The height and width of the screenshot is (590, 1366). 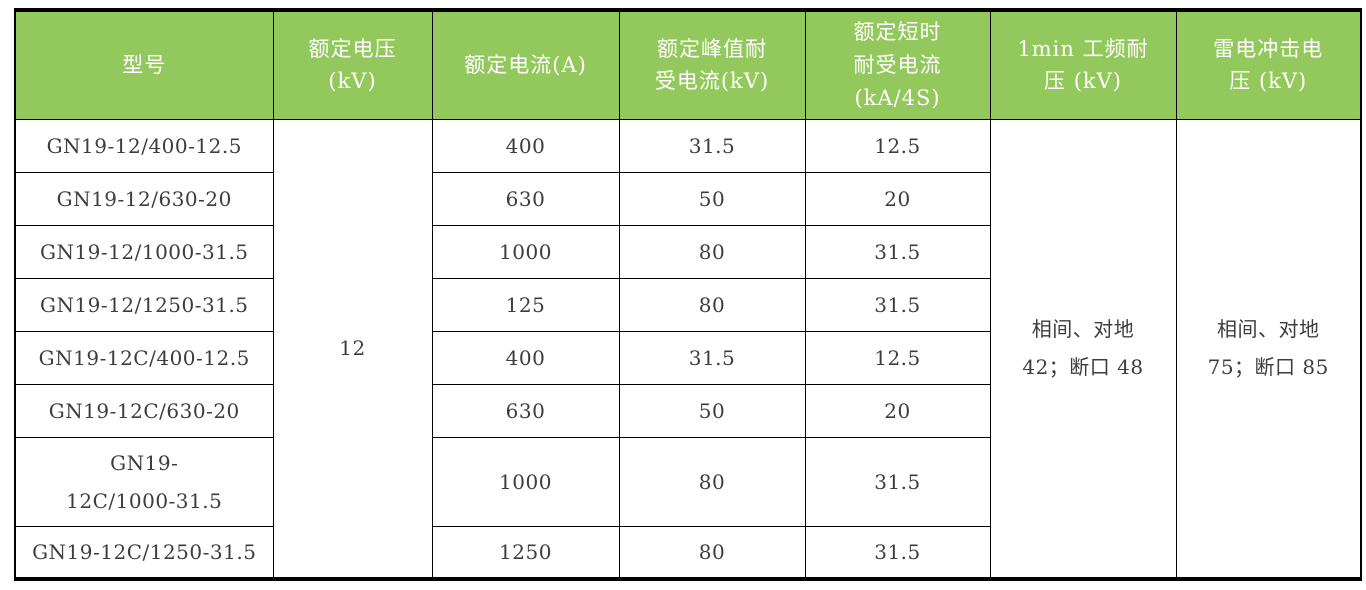 I want to click on model-cell: GN19-12C/630-20, so click(x=144, y=410).